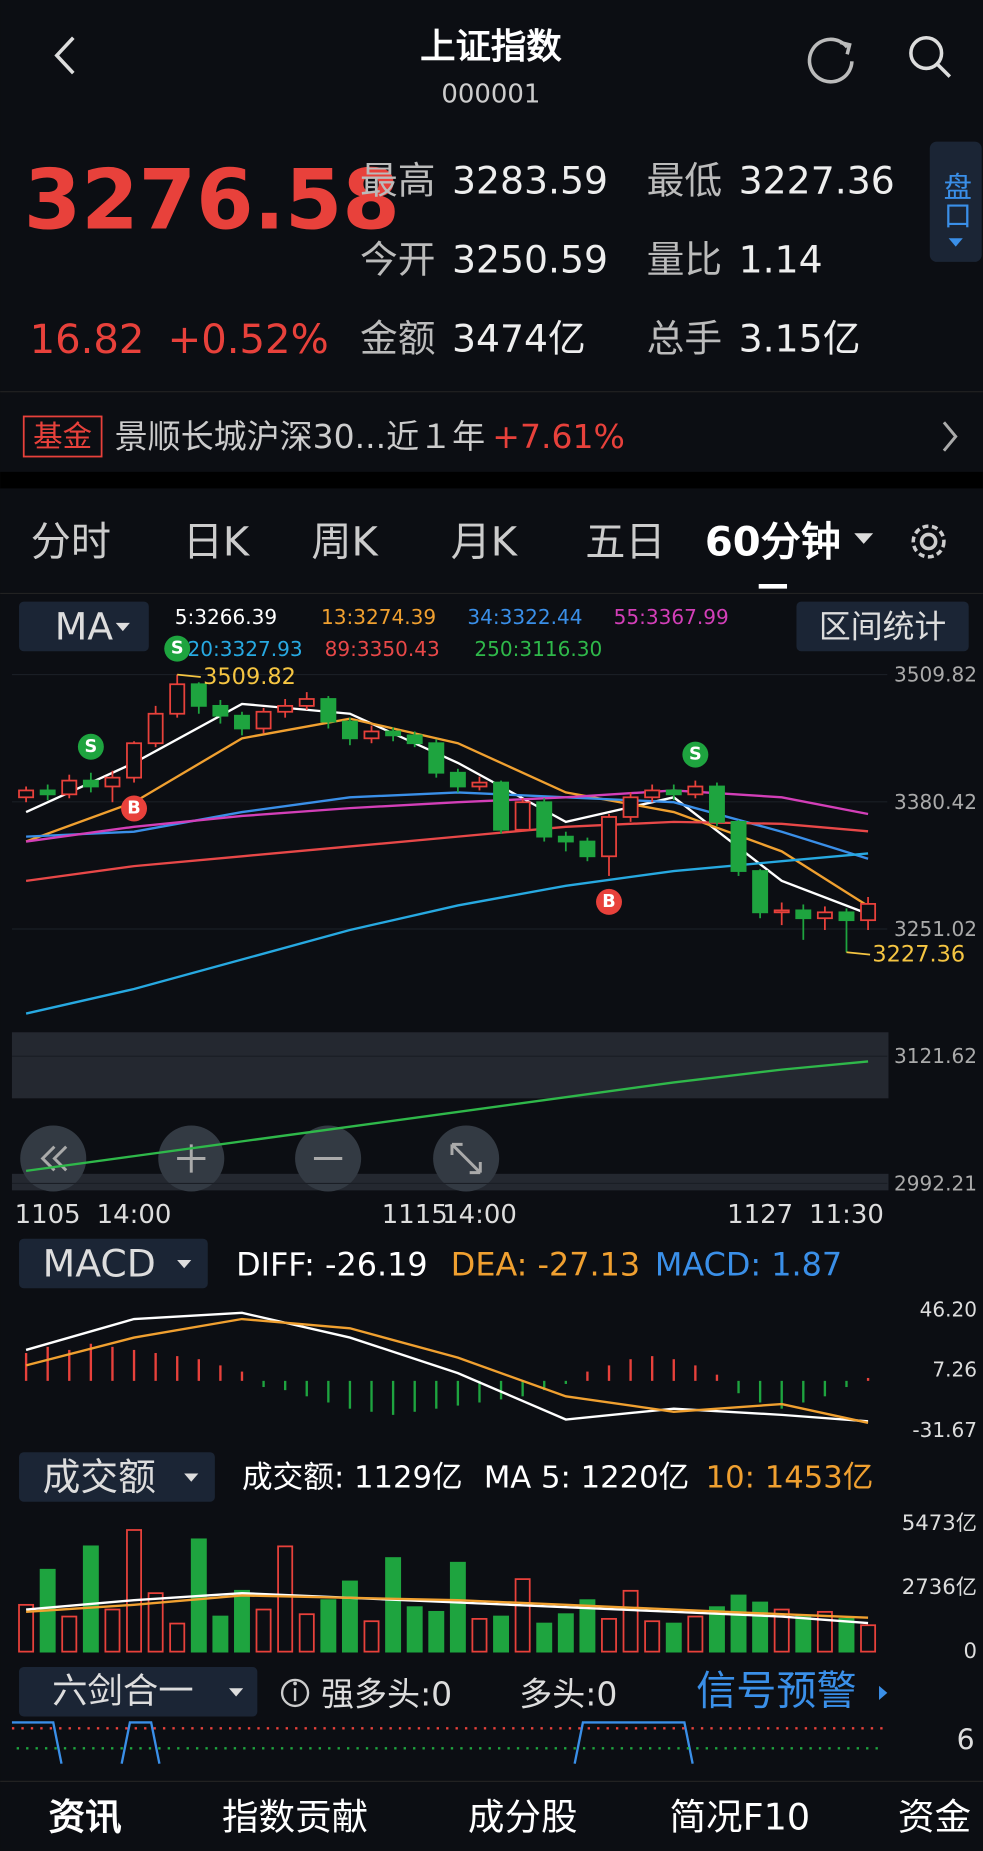 The image size is (983, 1851). I want to click on y-tick-label: 0, so click(970, 1651).